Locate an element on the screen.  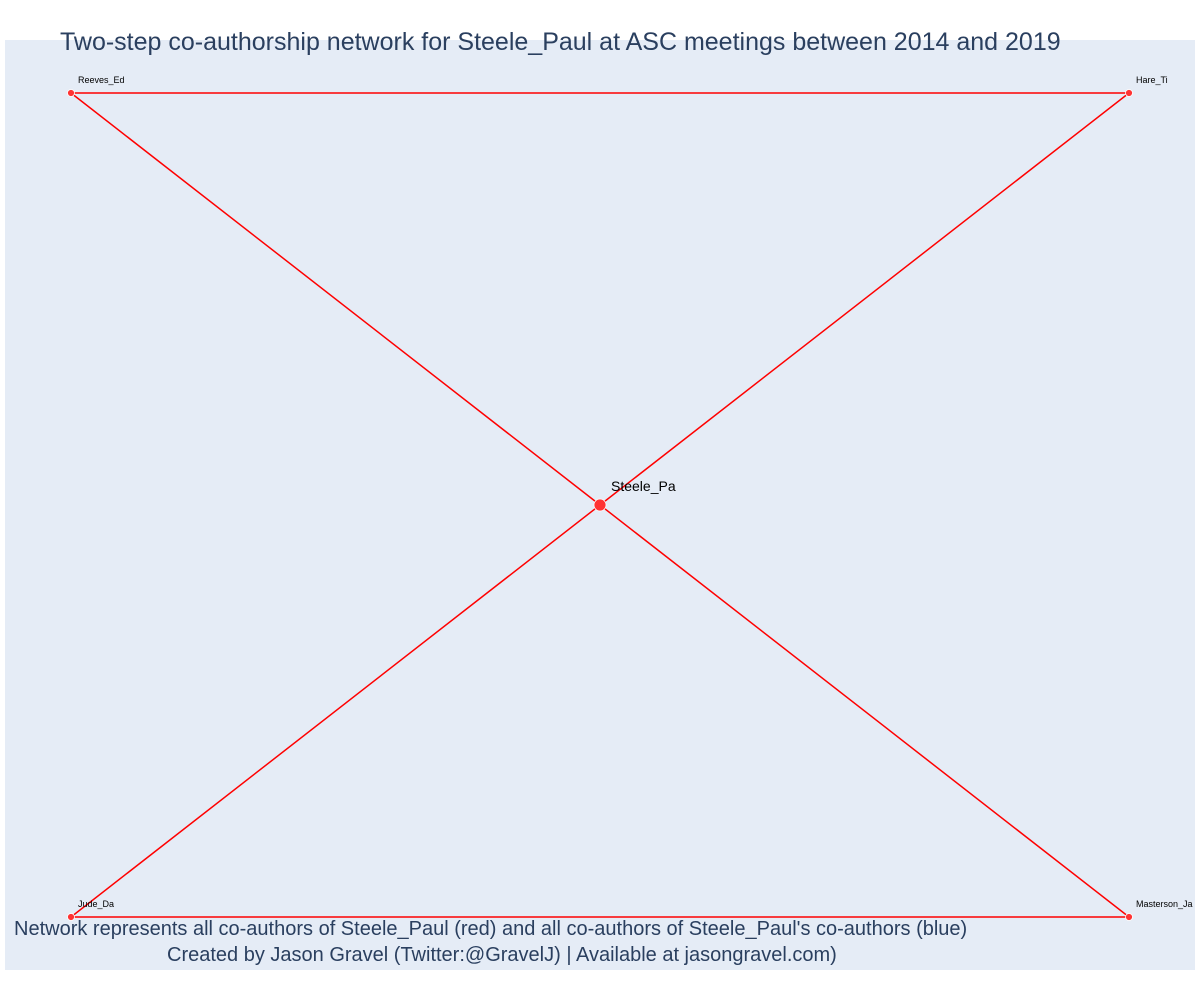
node-label-masterson: Masterson_Ja is located at coordinates (1164, 904).